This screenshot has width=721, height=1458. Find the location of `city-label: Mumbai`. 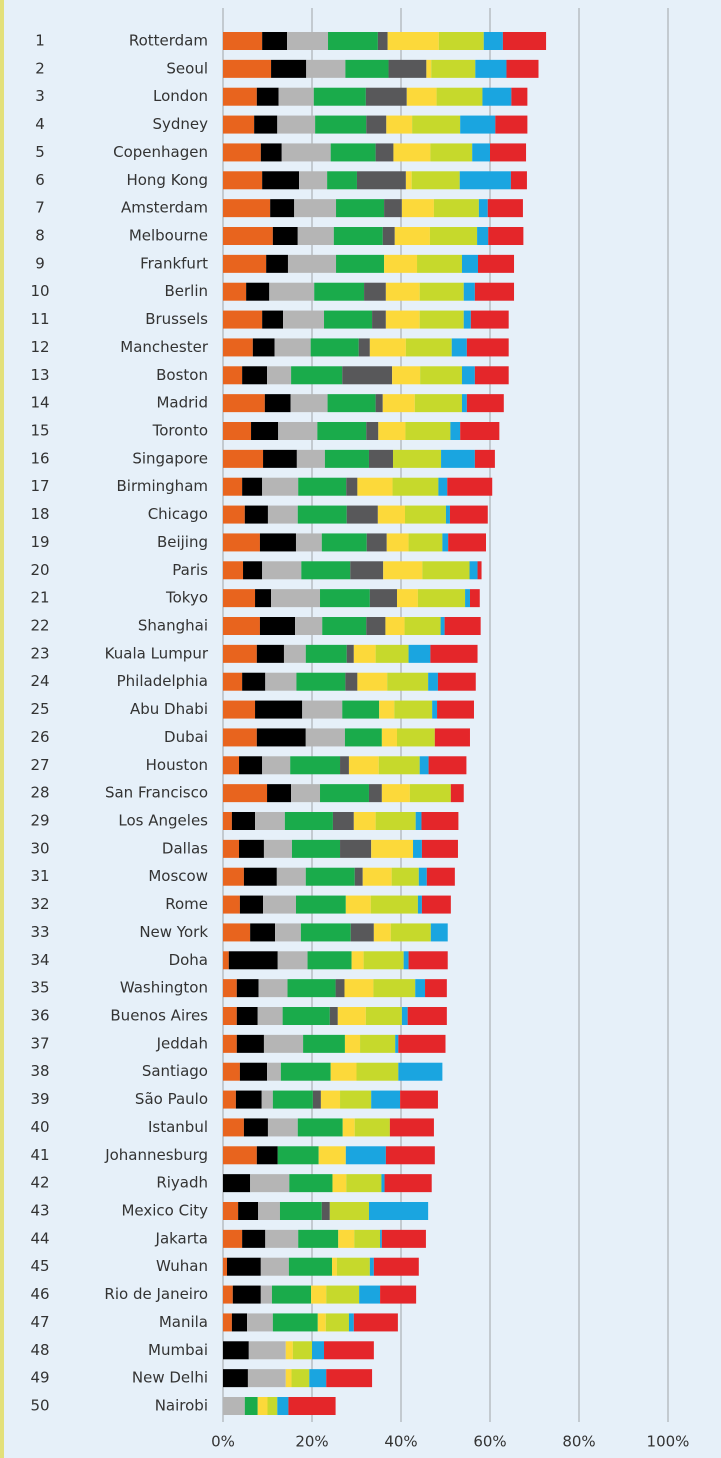

city-label: Mumbai is located at coordinates (178, 1350).